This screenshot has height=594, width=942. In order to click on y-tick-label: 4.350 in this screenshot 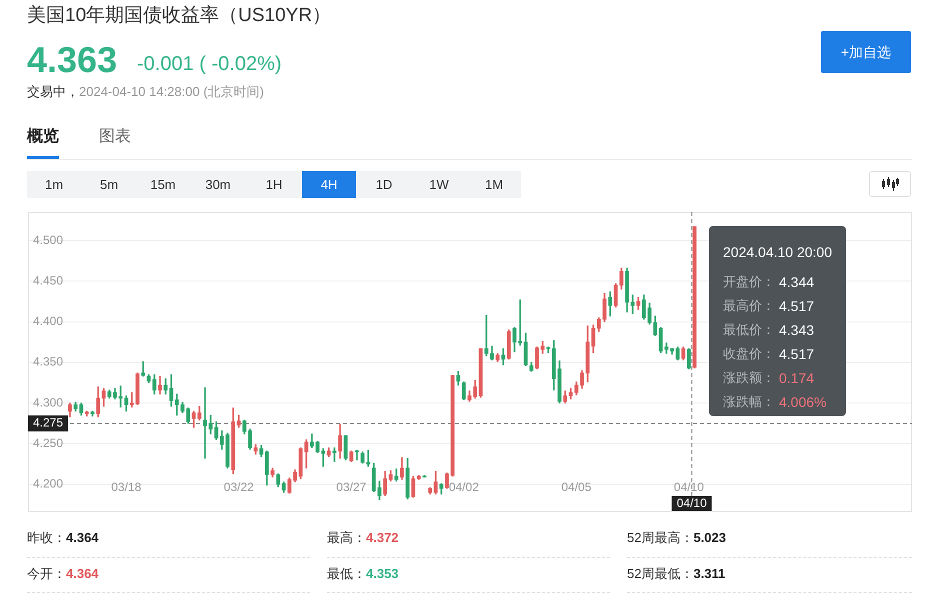, I will do `click(48, 361)`.